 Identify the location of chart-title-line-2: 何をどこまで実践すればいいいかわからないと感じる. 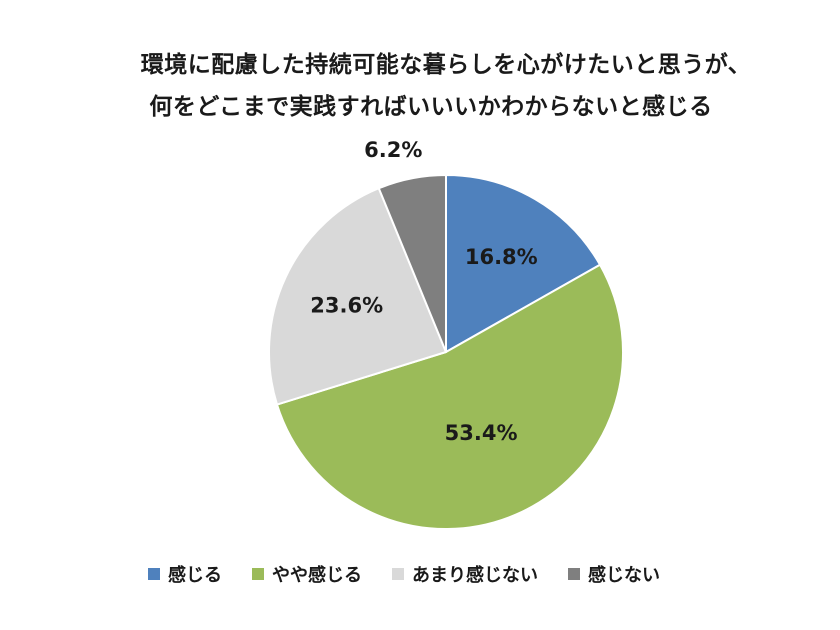
(431, 107).